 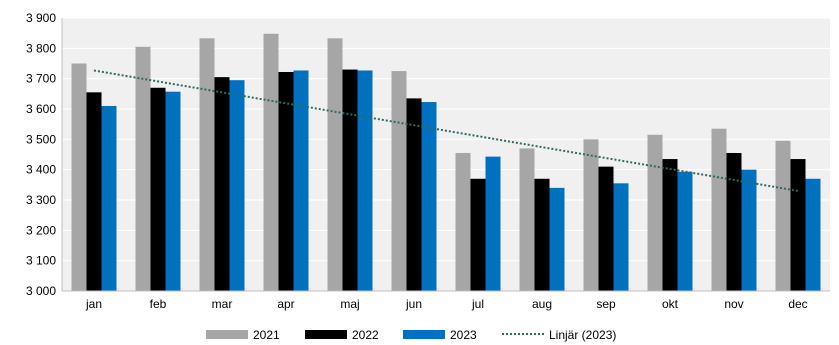 What do you see at coordinates (670, 304) in the screenshot?
I see `x-tick-label: okt` at bounding box center [670, 304].